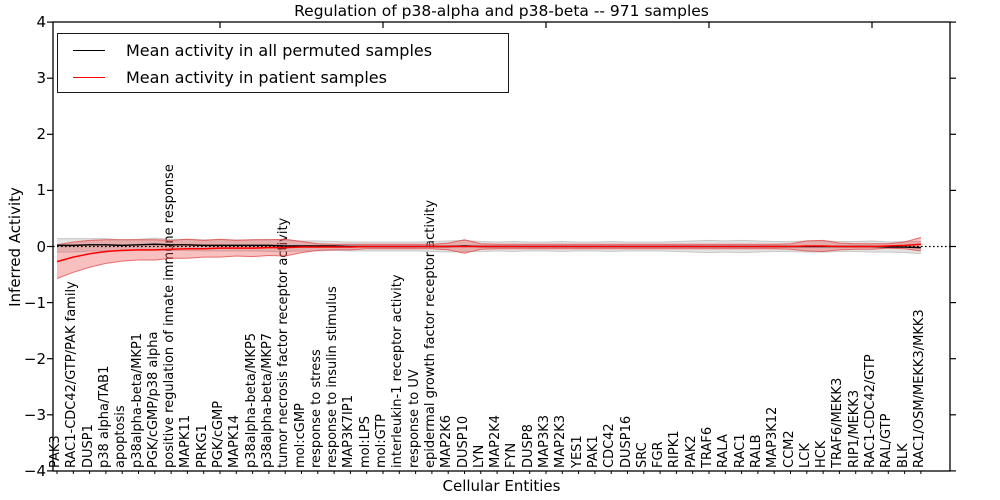  I want to click on legend-label-permuted: Mean activity in all permuted samples, so click(279, 50).